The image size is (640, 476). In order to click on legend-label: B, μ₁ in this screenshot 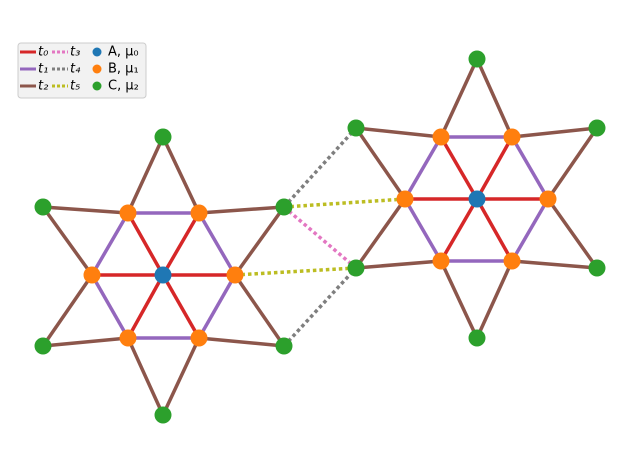, I will do `click(123, 69)`.